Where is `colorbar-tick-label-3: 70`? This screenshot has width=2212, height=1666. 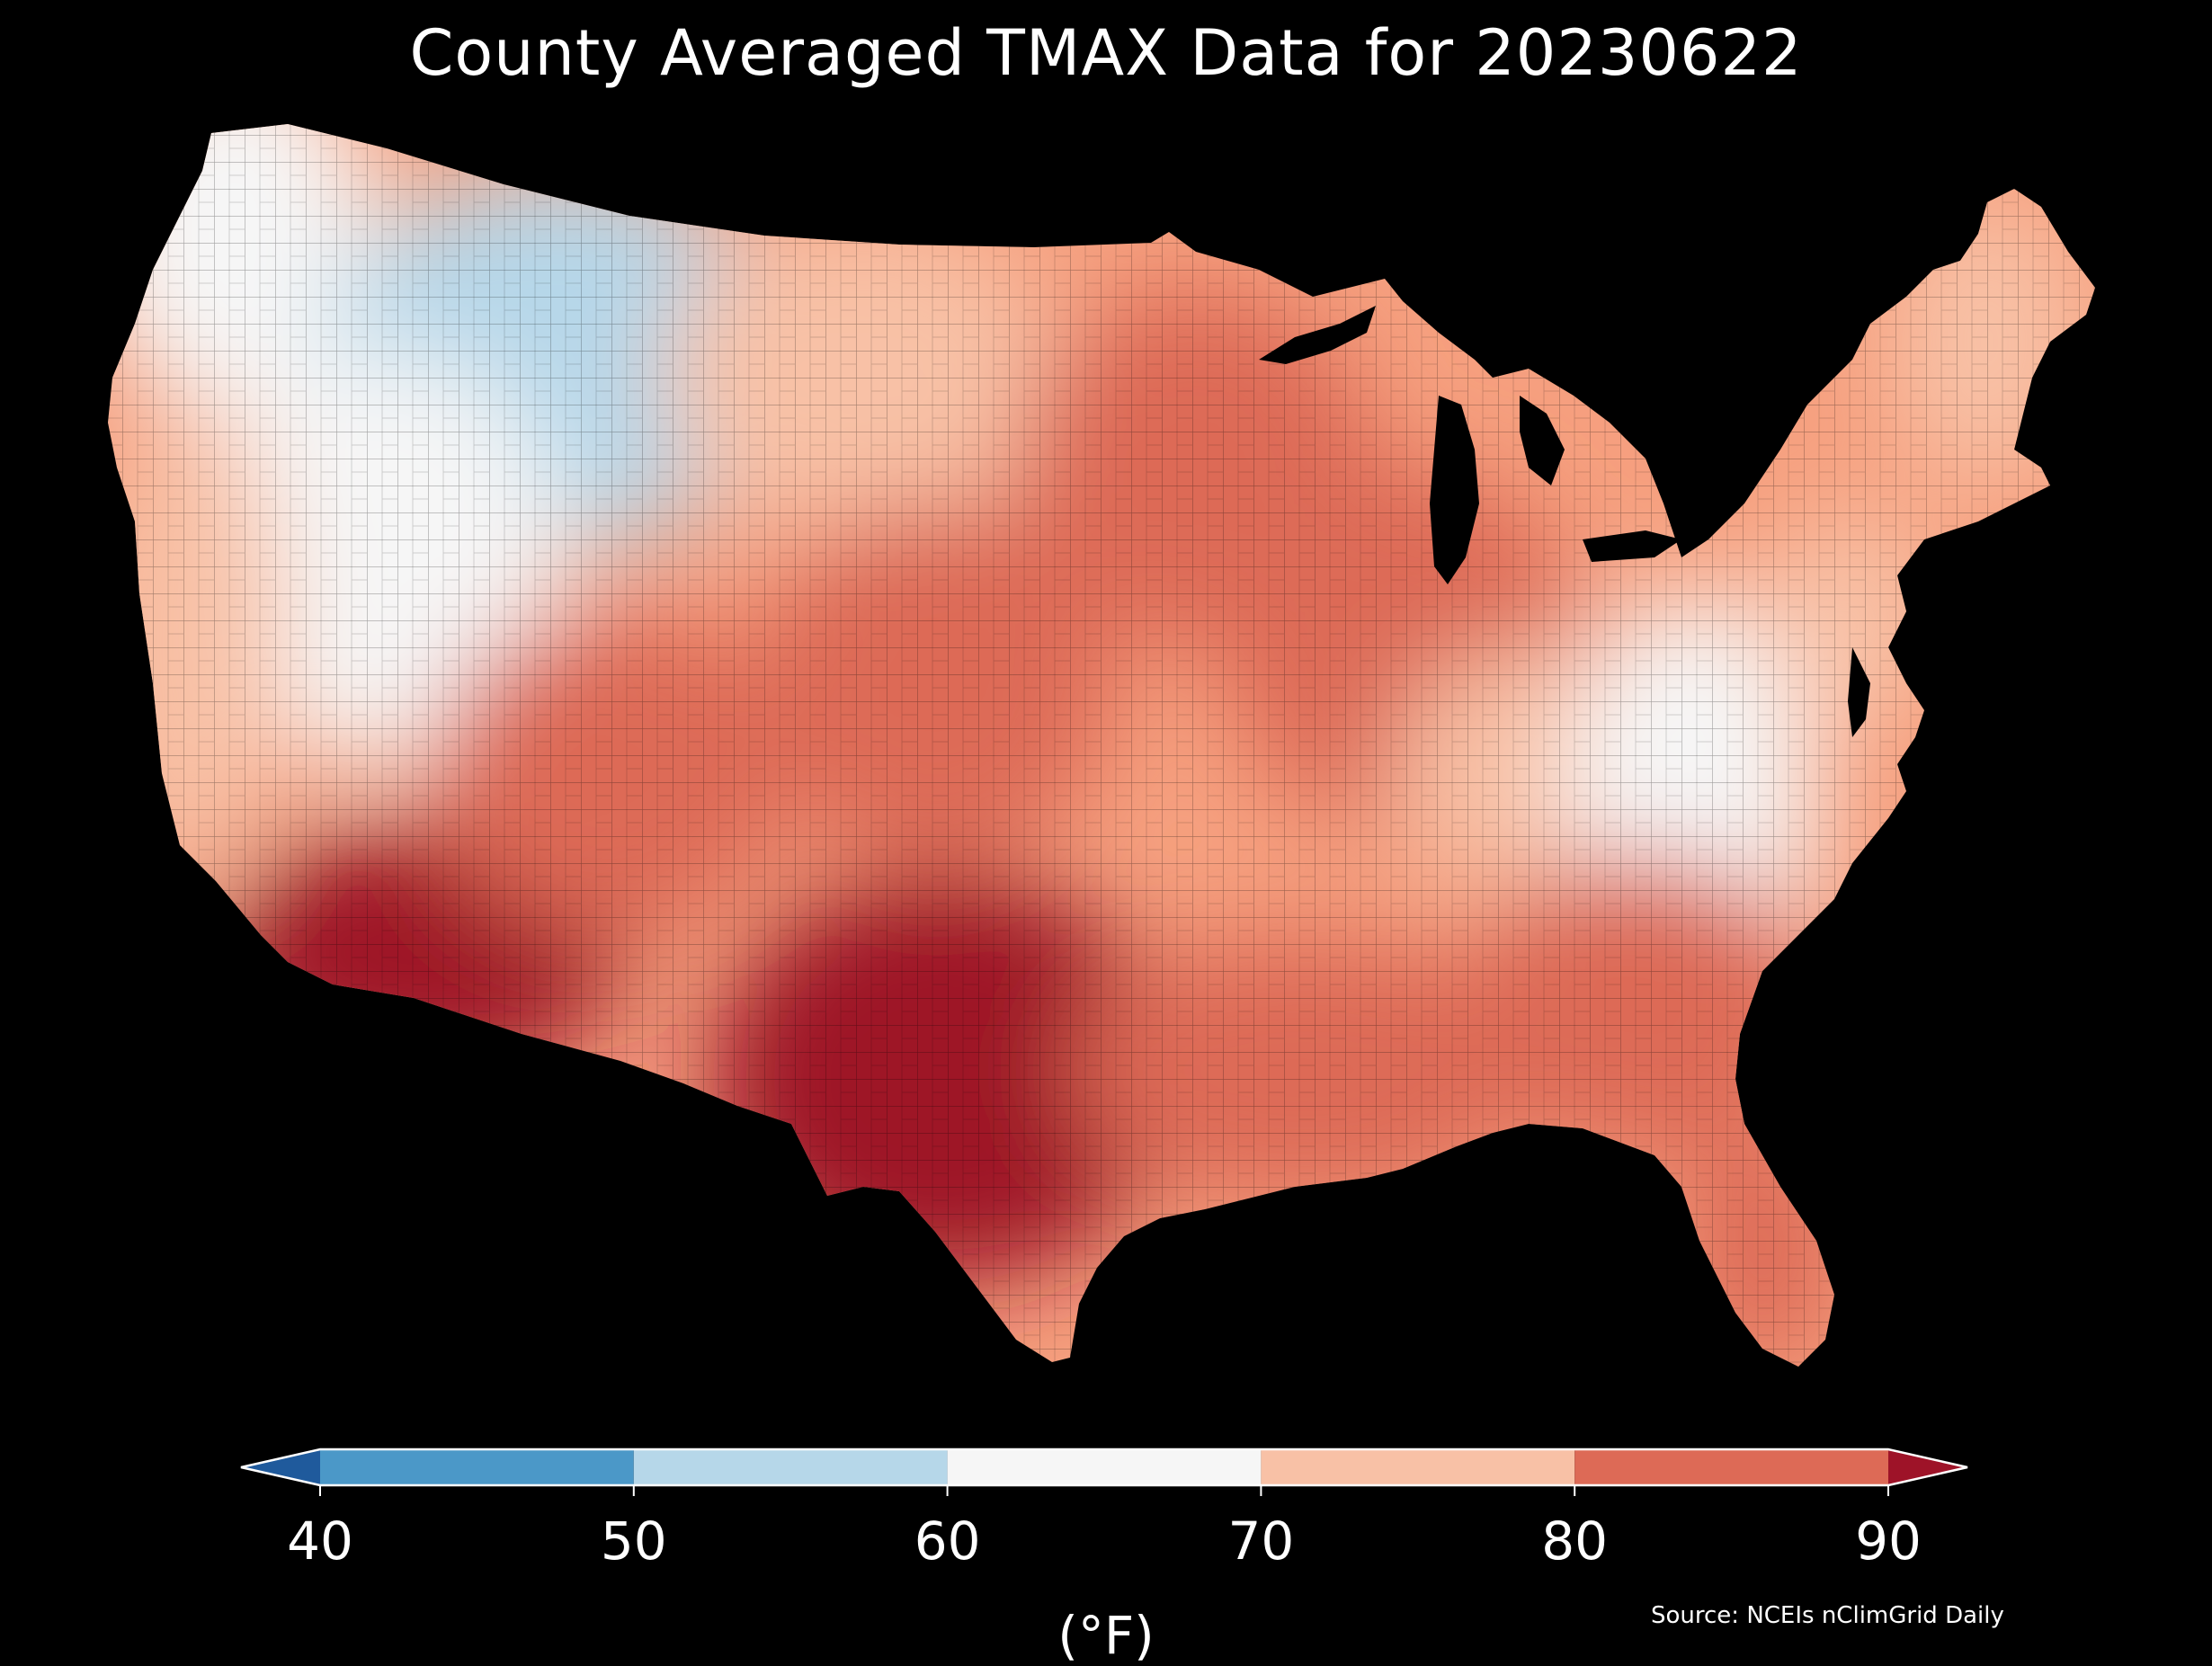 colorbar-tick-label-3: 70 is located at coordinates (1261, 1541).